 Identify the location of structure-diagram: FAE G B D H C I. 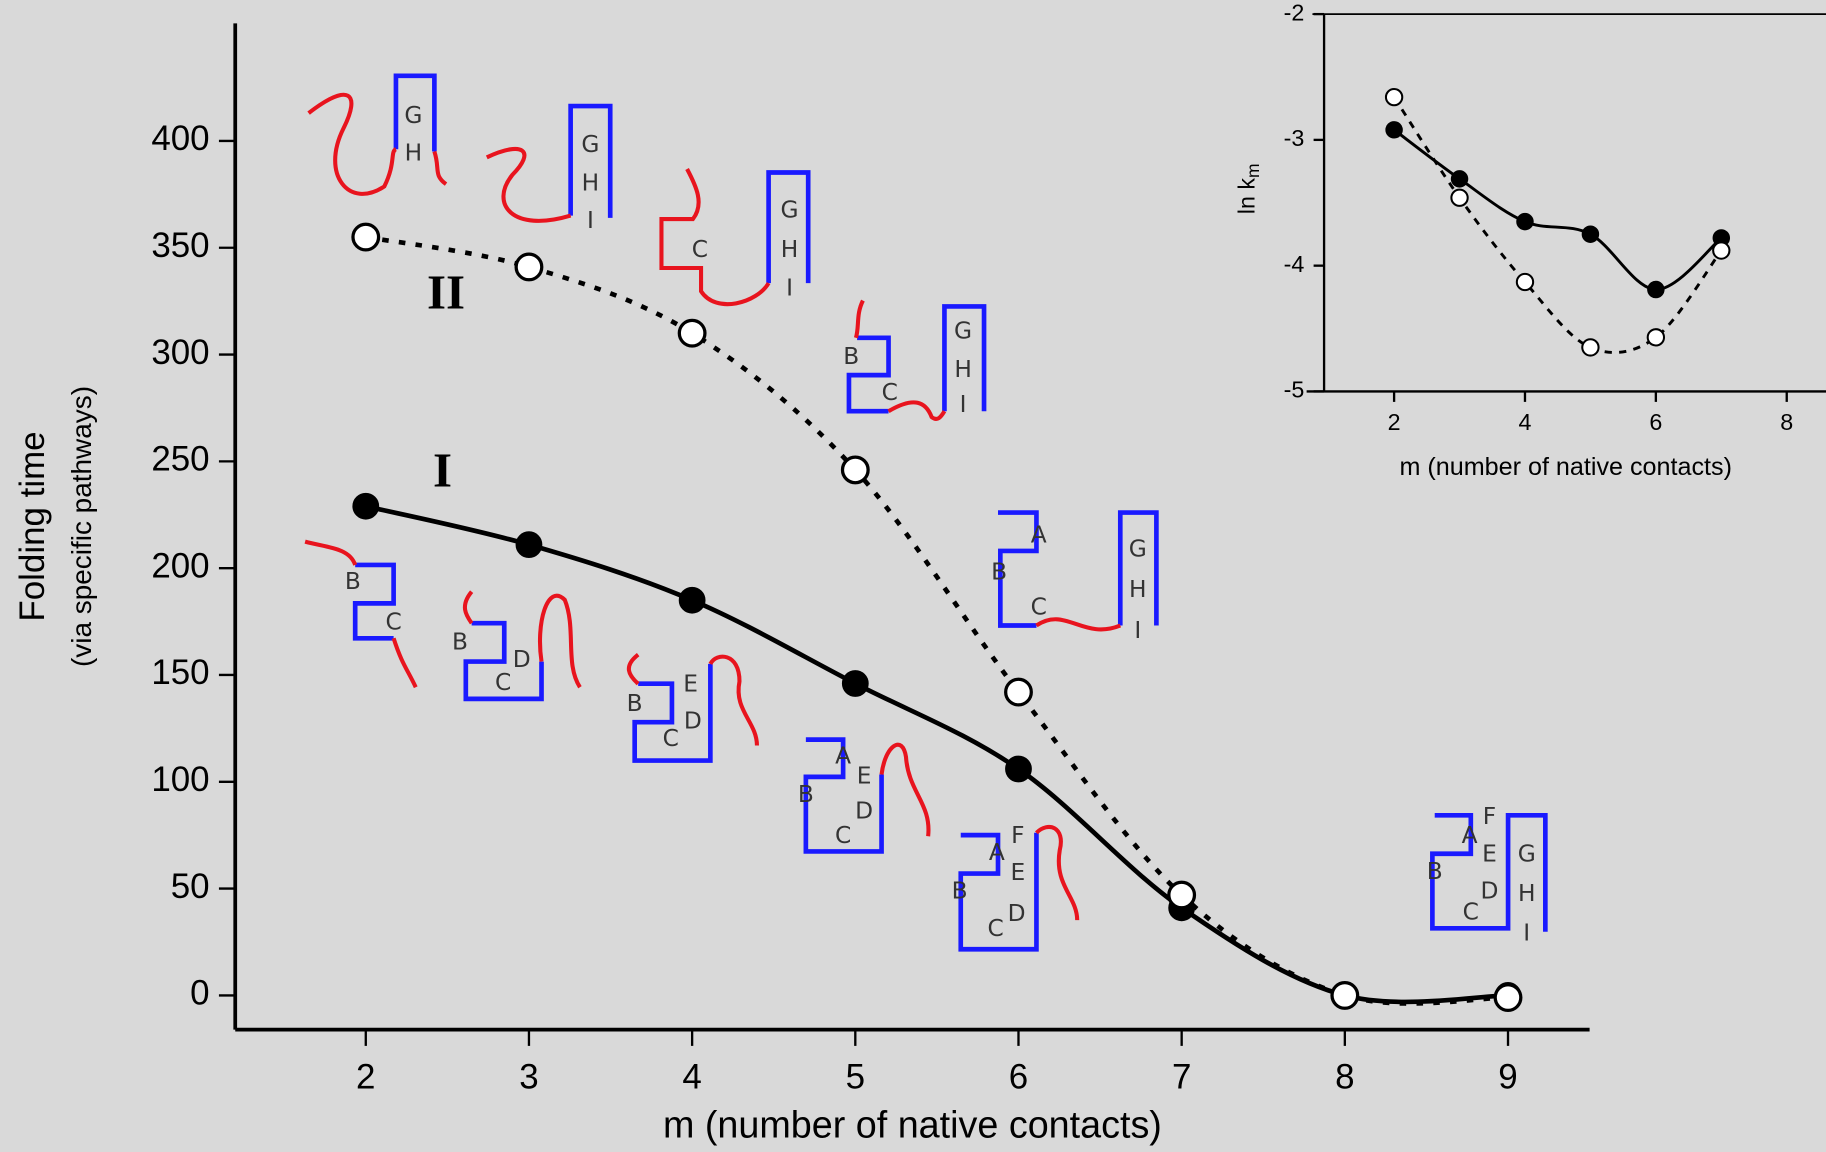
(1487, 875).